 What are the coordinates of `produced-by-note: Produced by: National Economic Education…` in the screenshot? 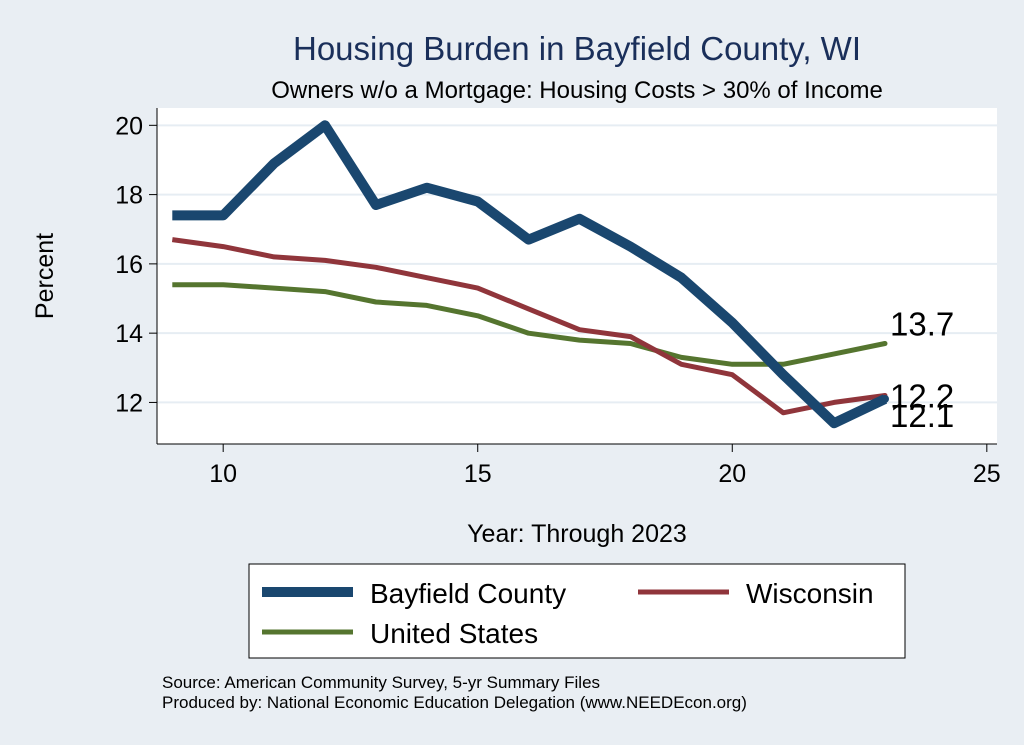 It's located at (454, 702).